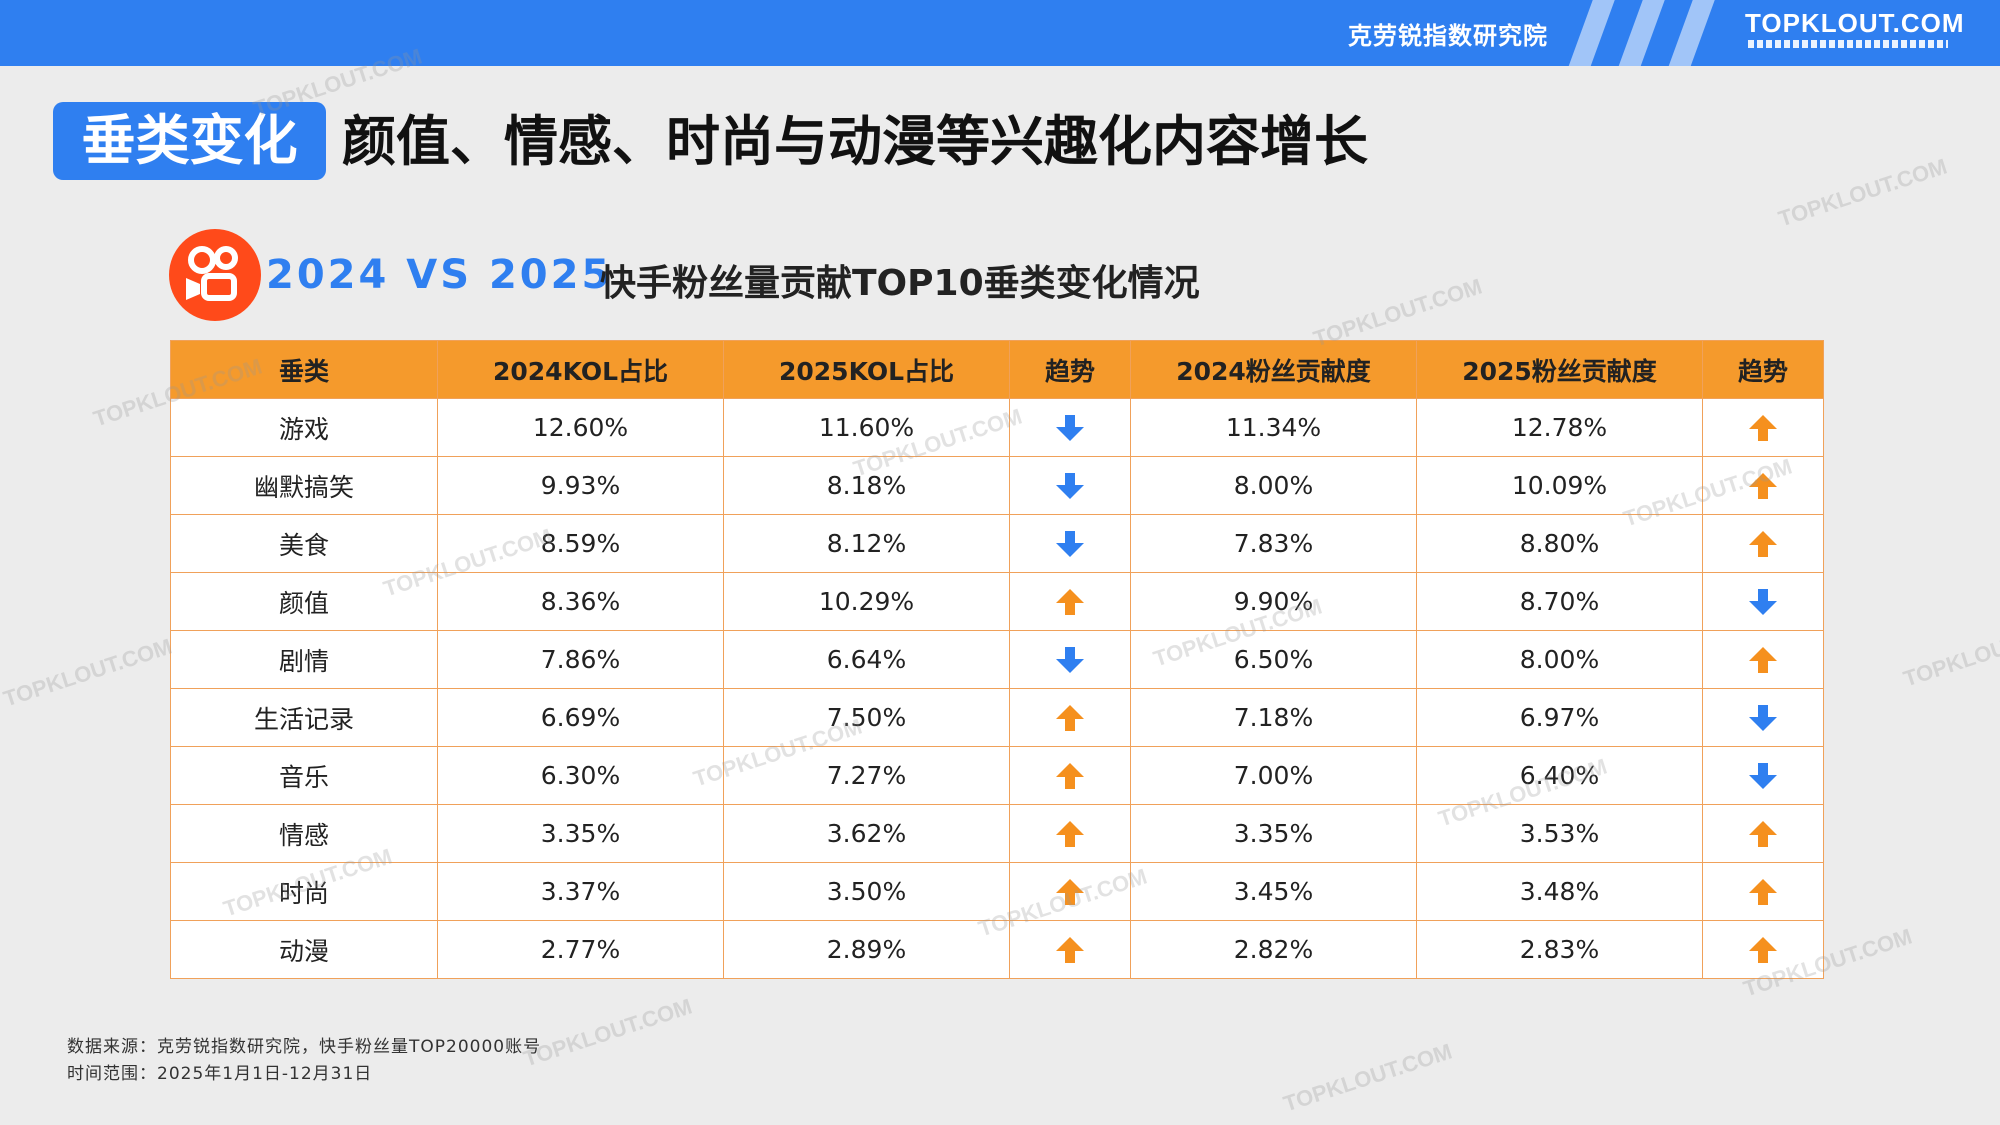  Describe the element at coordinates (855, 141) in the screenshot. I see `page-title: 颜值、情感、时尚与动漫等兴趣化内容增长` at that location.